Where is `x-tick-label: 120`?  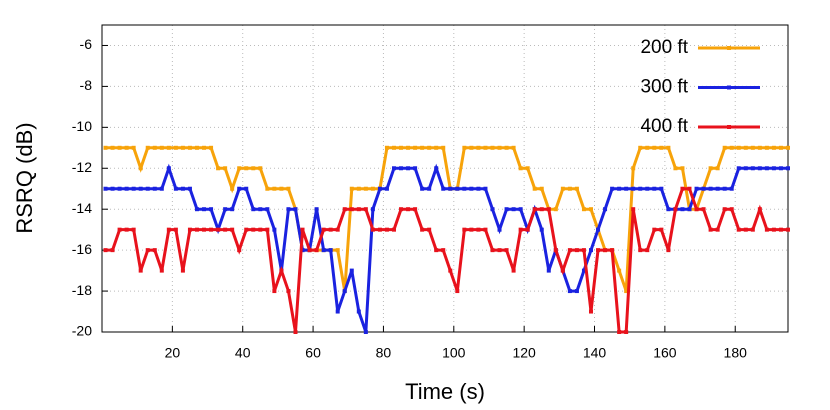 x-tick-label: 120 is located at coordinates (524, 353).